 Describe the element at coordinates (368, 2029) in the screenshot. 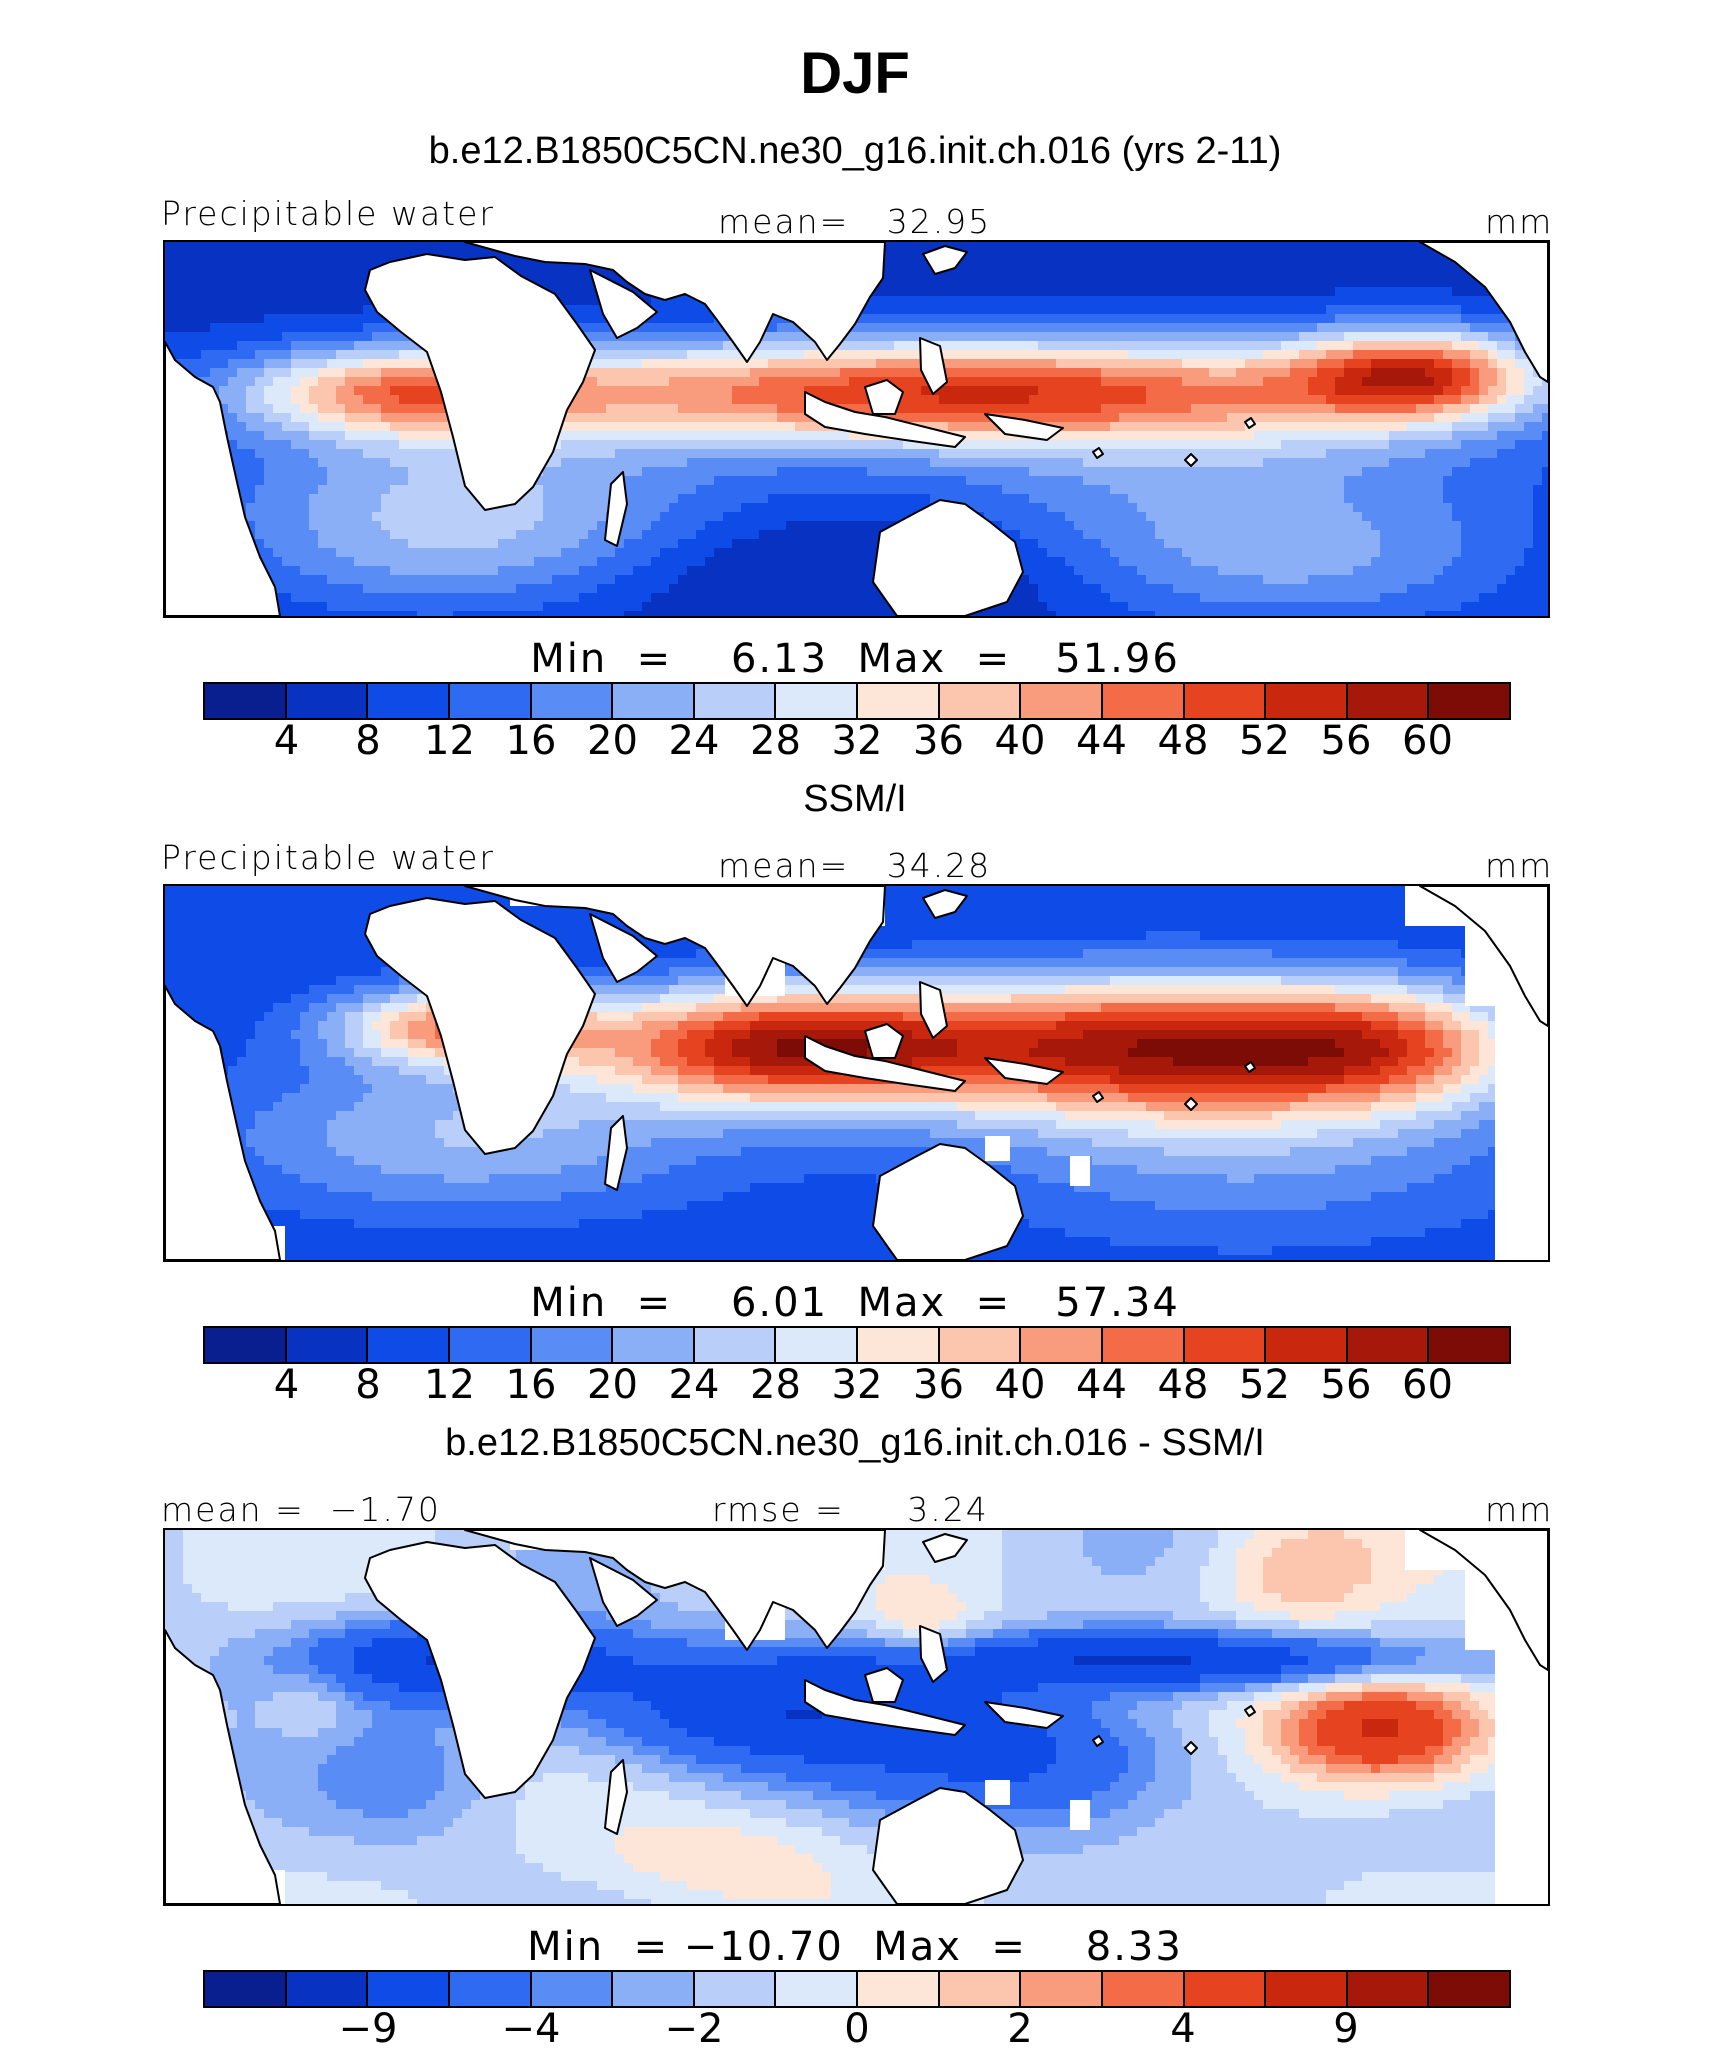

I see `colorbar-tick-label: −9` at that location.